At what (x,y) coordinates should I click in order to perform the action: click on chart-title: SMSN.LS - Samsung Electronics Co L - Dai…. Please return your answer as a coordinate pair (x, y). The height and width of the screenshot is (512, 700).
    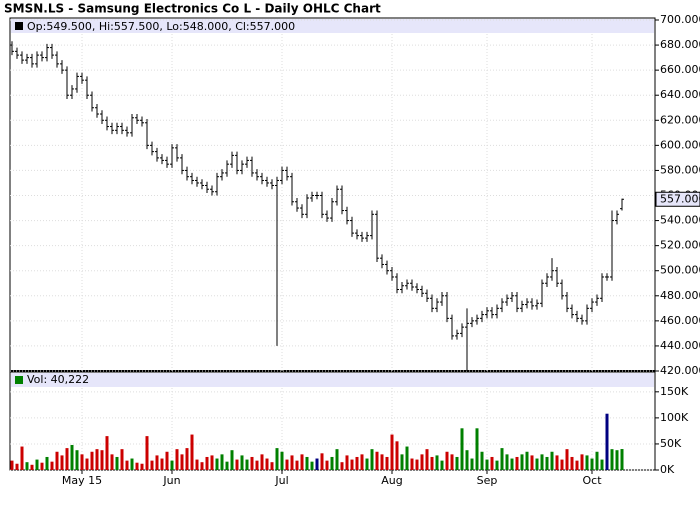
    Looking at the image, I should click on (192, 9).